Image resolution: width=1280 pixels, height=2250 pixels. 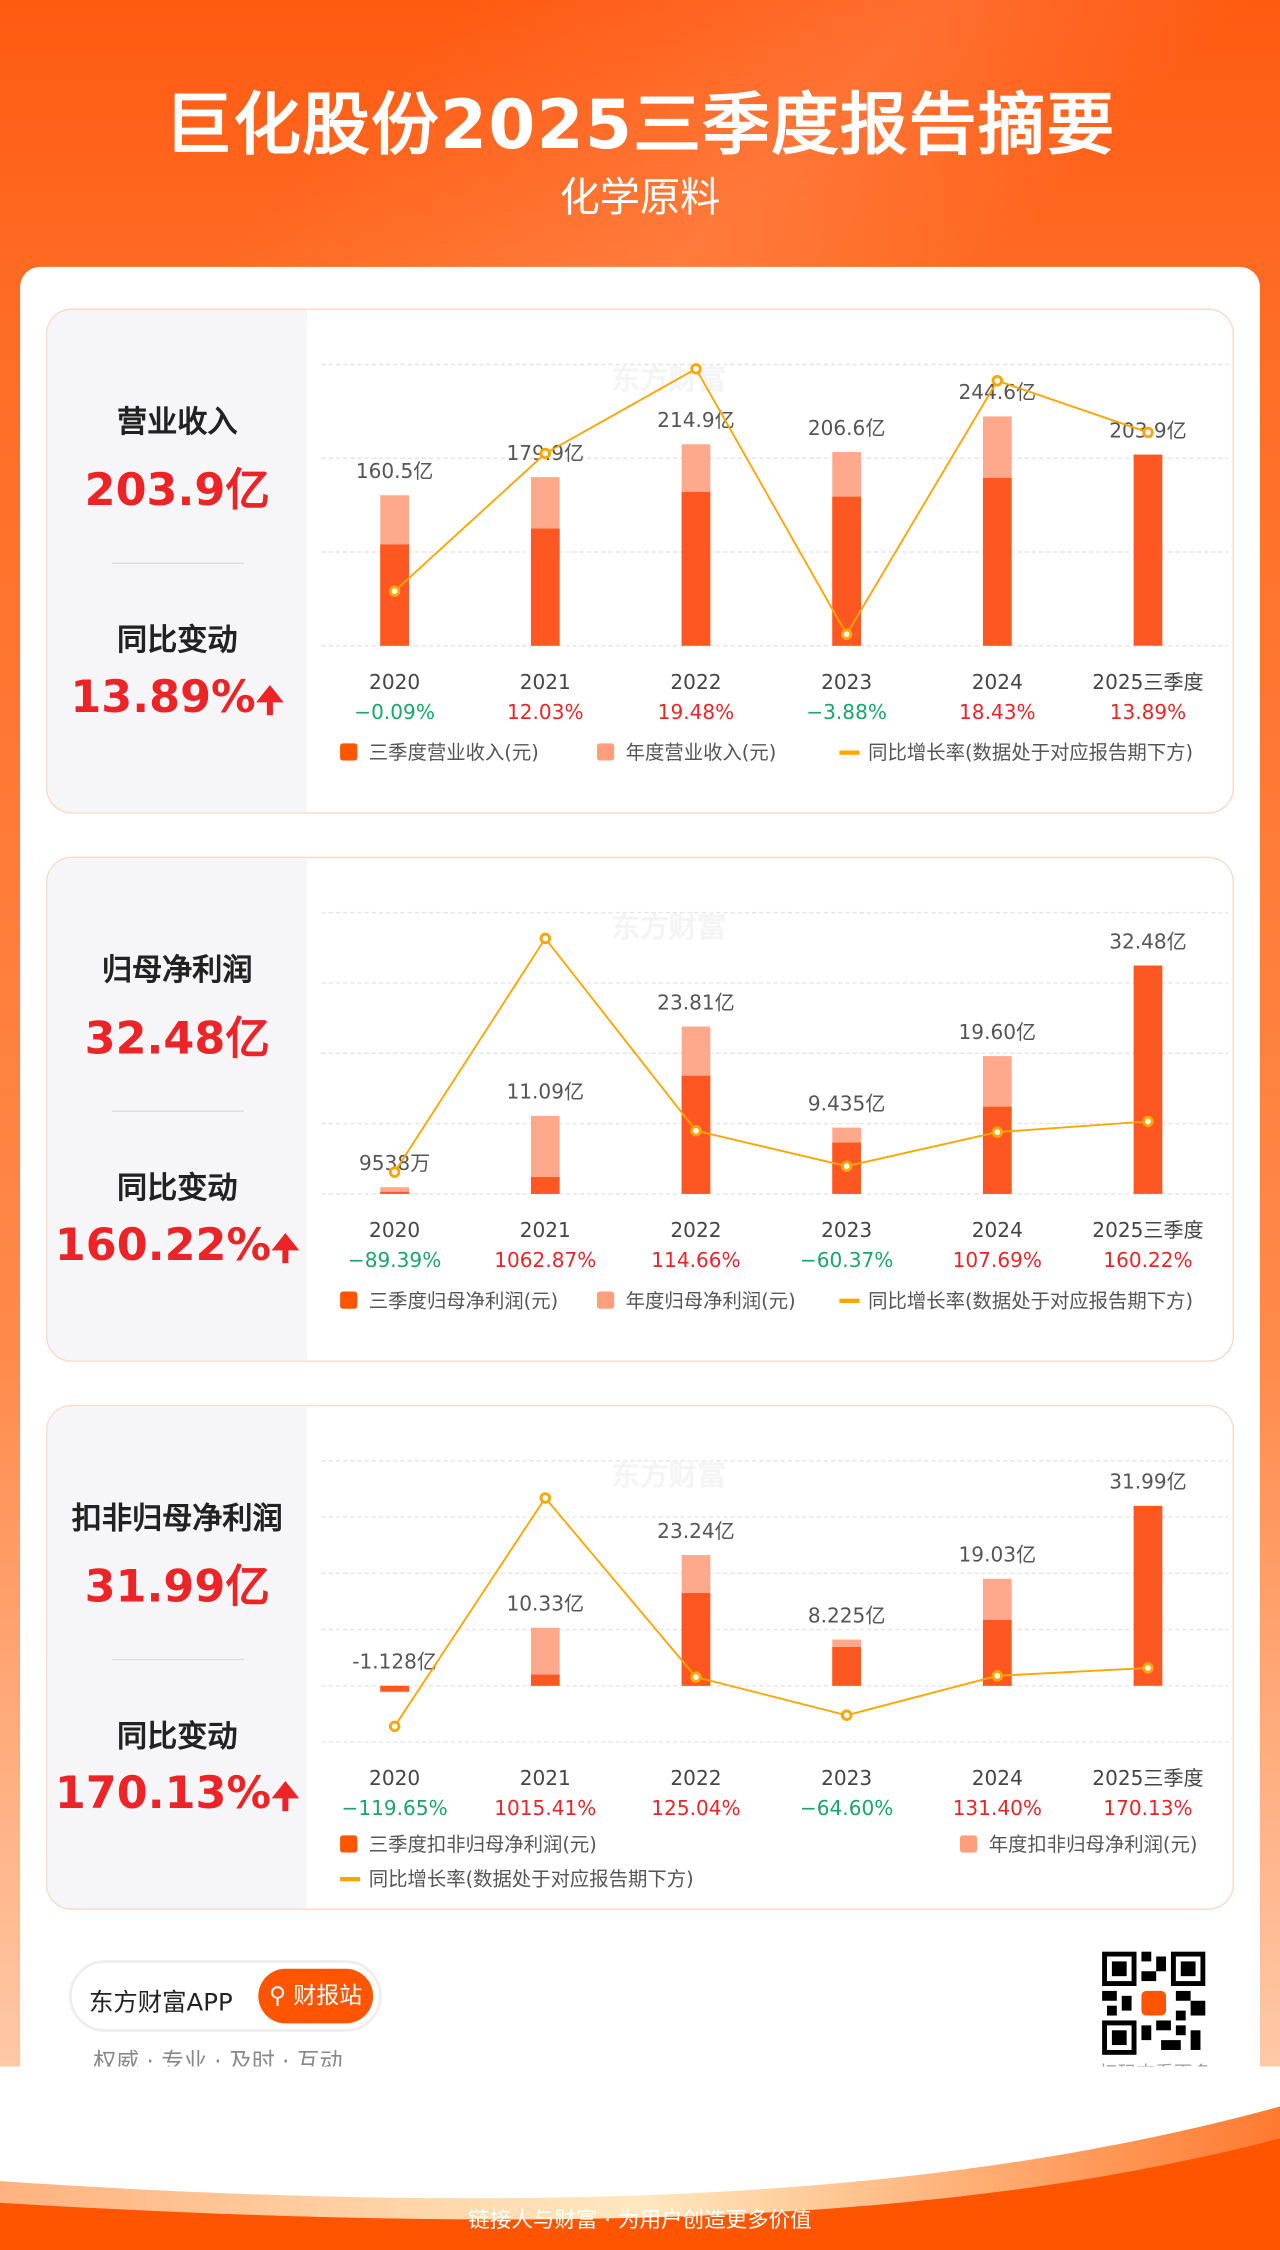 I want to click on change-text: 13.89%, so click(x=163, y=697).